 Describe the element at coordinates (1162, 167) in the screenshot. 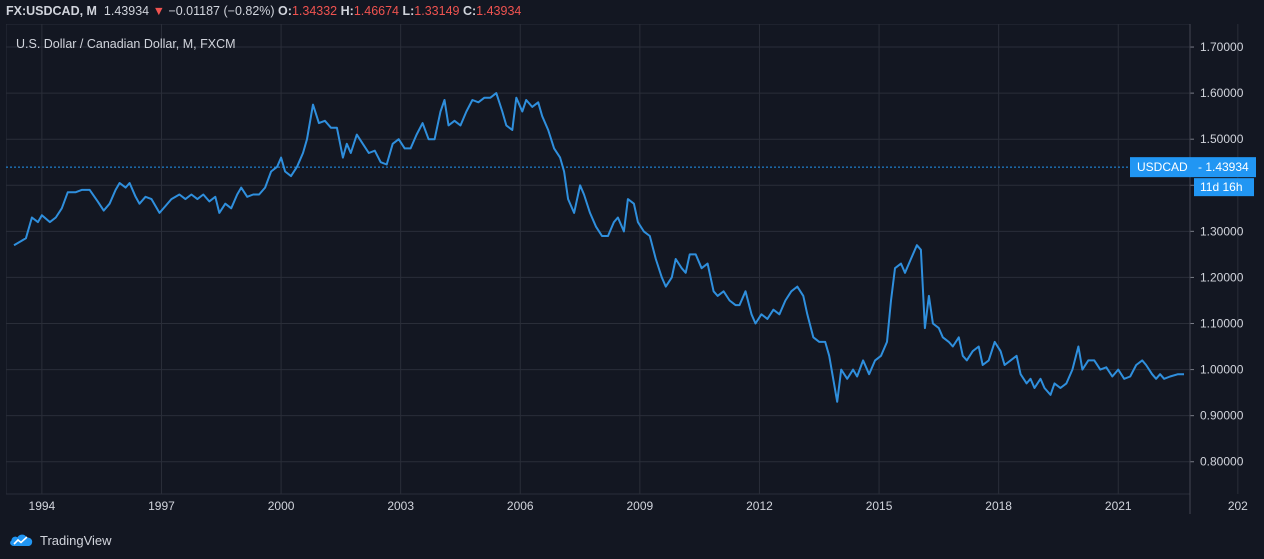

I see `price-tag-symbol: USDCAD` at that location.